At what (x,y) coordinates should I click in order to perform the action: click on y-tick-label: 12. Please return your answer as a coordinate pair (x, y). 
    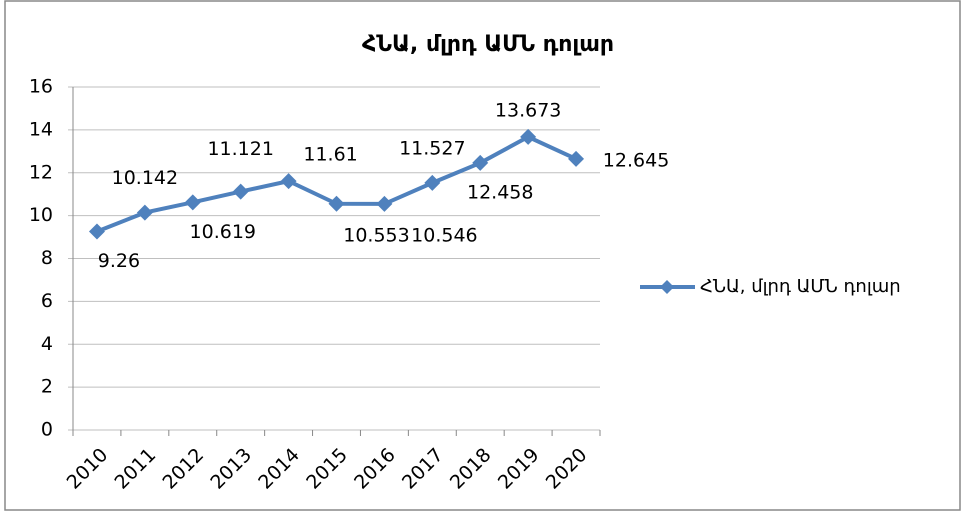
    Looking at the image, I should click on (41, 172).